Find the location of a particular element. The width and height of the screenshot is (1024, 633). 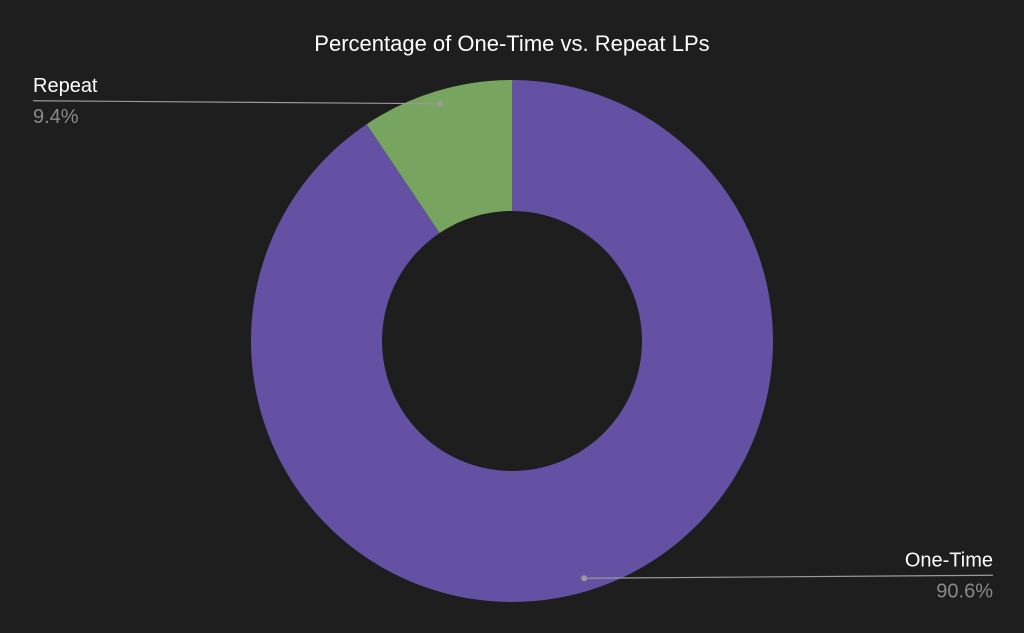

slice-label: One-Time is located at coordinates (949, 561).